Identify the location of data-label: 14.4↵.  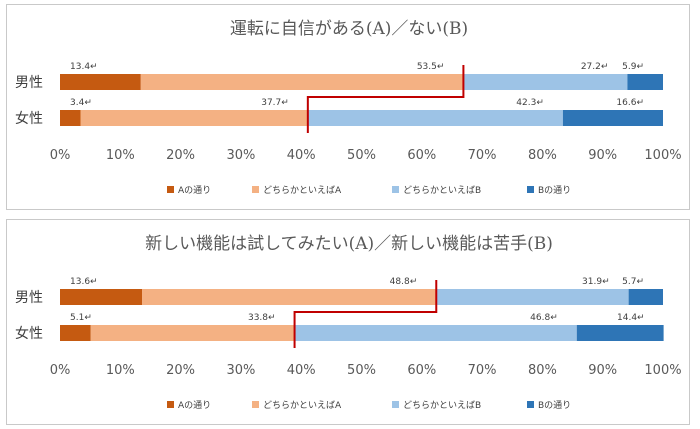
(631, 318).